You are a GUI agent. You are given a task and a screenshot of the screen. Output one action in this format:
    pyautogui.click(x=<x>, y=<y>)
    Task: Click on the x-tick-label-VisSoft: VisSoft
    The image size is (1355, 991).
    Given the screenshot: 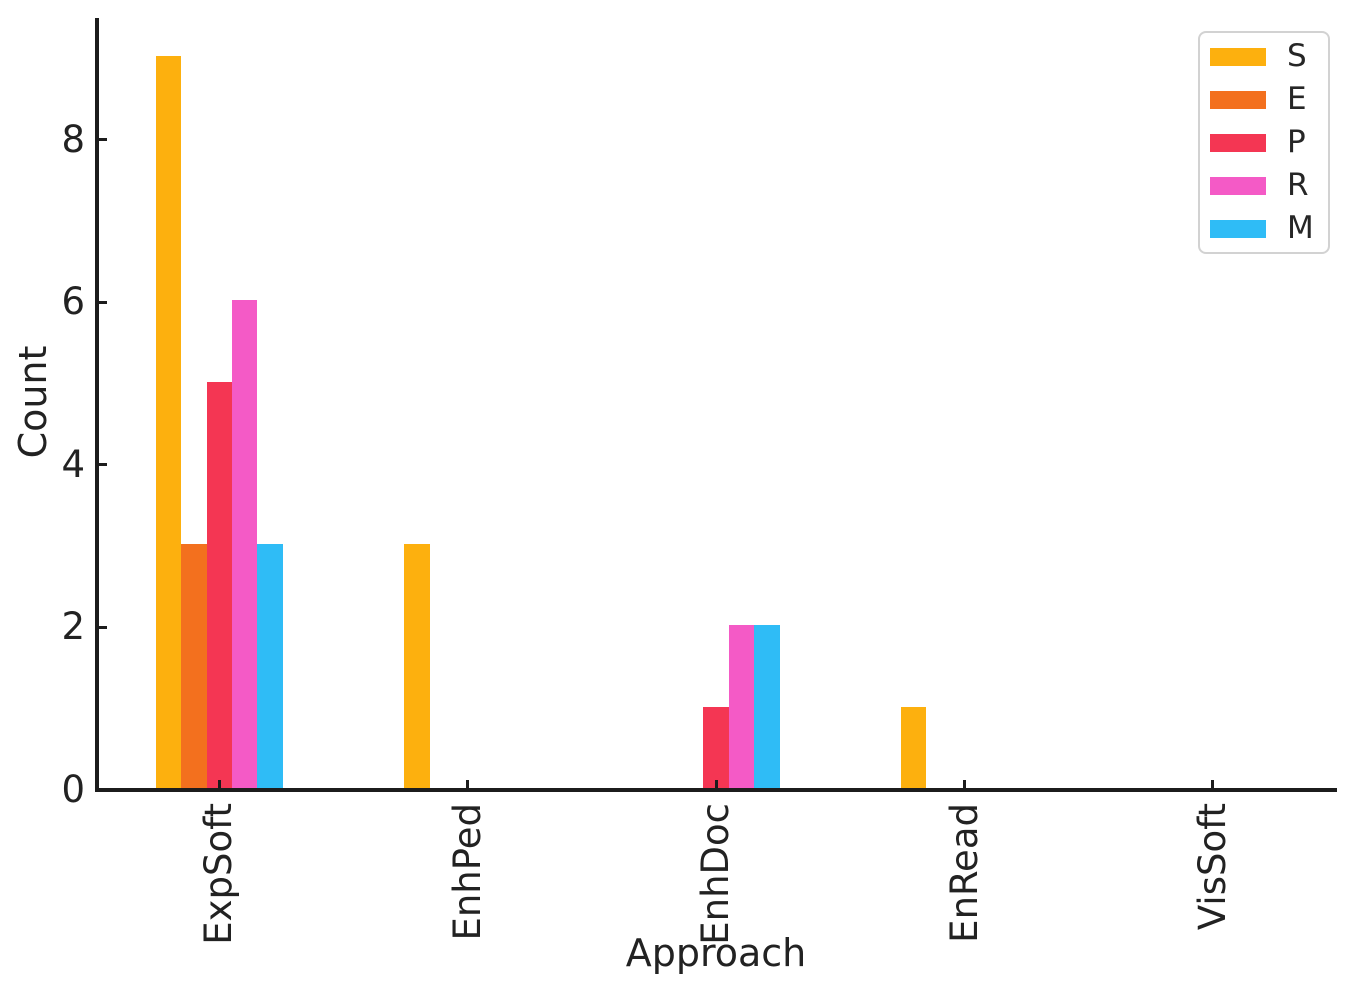 What is the action you would take?
    pyautogui.click(x=1212, y=867)
    